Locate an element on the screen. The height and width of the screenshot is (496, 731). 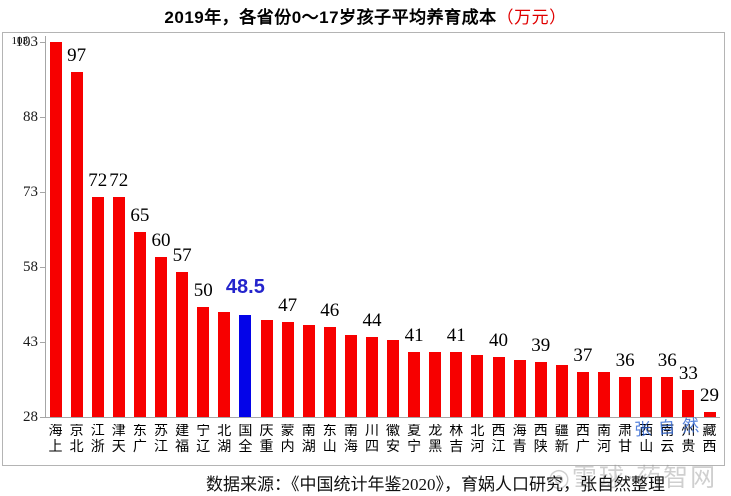
chart-title-main: 2019年，各省份0～17岁孩子平均养育成本 is located at coordinates (330, 17).